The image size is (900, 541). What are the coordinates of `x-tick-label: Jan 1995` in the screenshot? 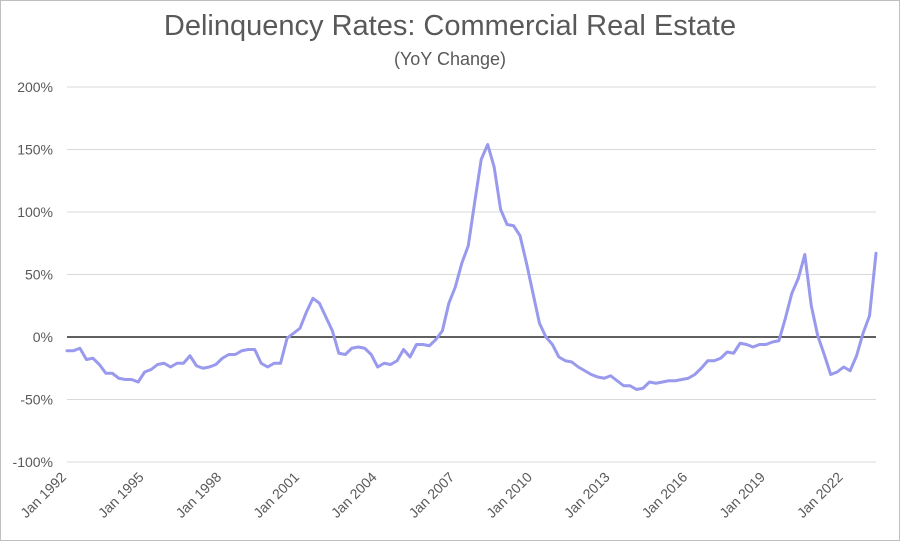 It's located at (121, 495).